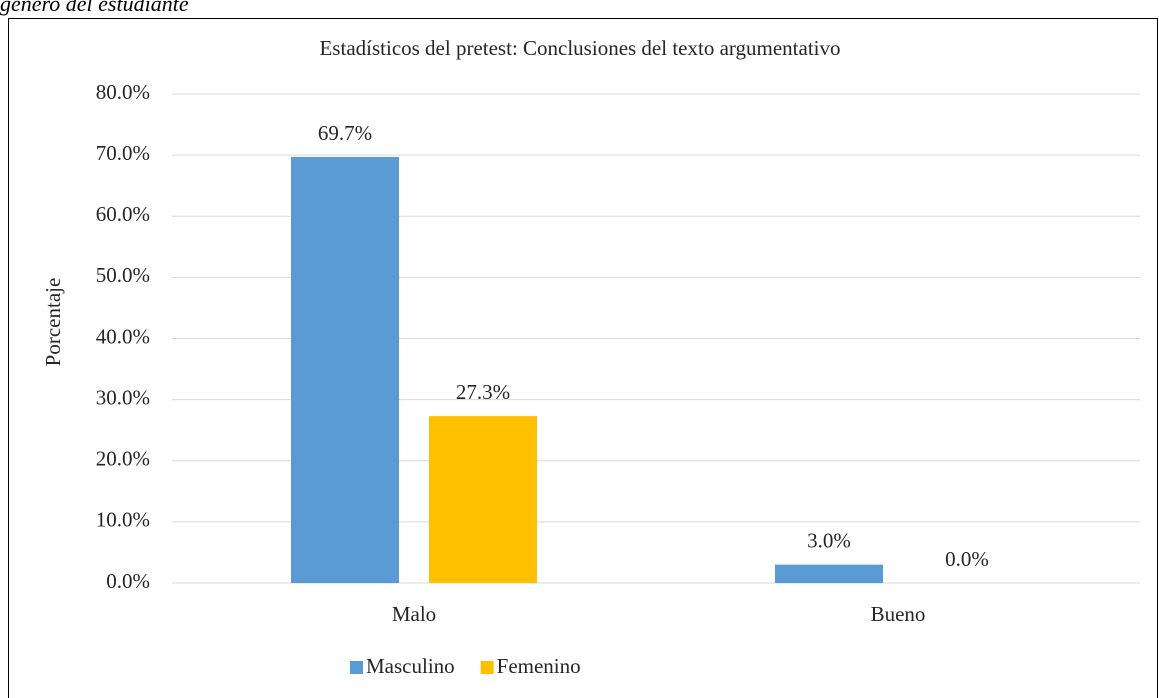 The height and width of the screenshot is (698, 1159). Describe the element at coordinates (483, 392) in the screenshot. I see `data-label: 27.3%` at that location.